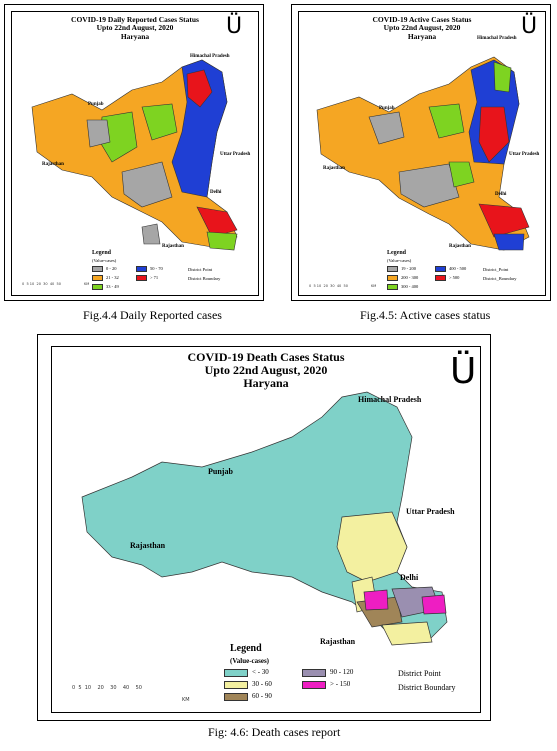  Describe the element at coordinates (262, 684) in the screenshot. I see `legend-label: 30 - 60` at that location.